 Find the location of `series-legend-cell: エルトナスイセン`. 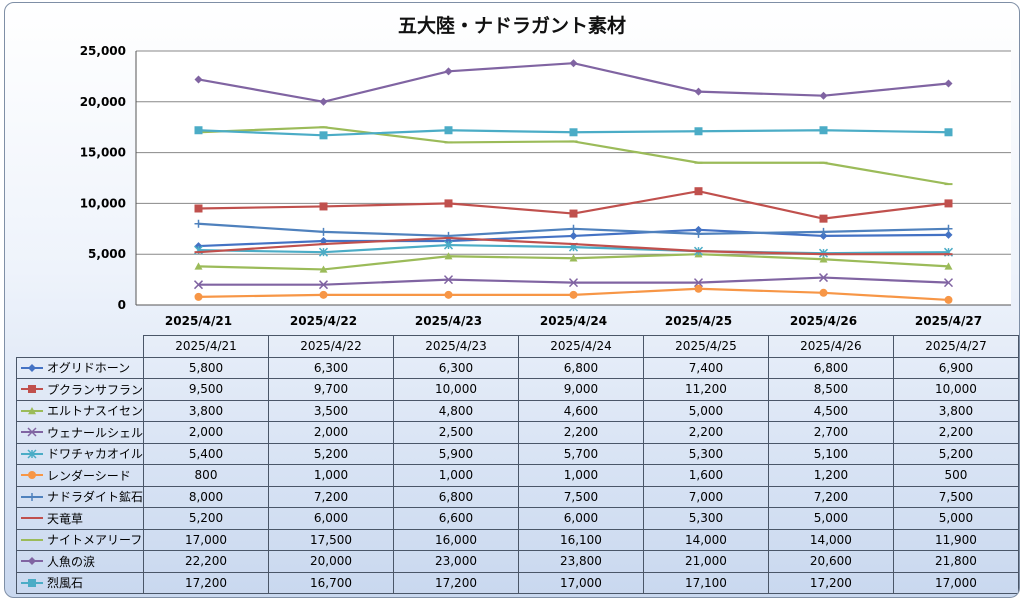

series-legend-cell: エルトナスイセン is located at coordinates (80, 410).